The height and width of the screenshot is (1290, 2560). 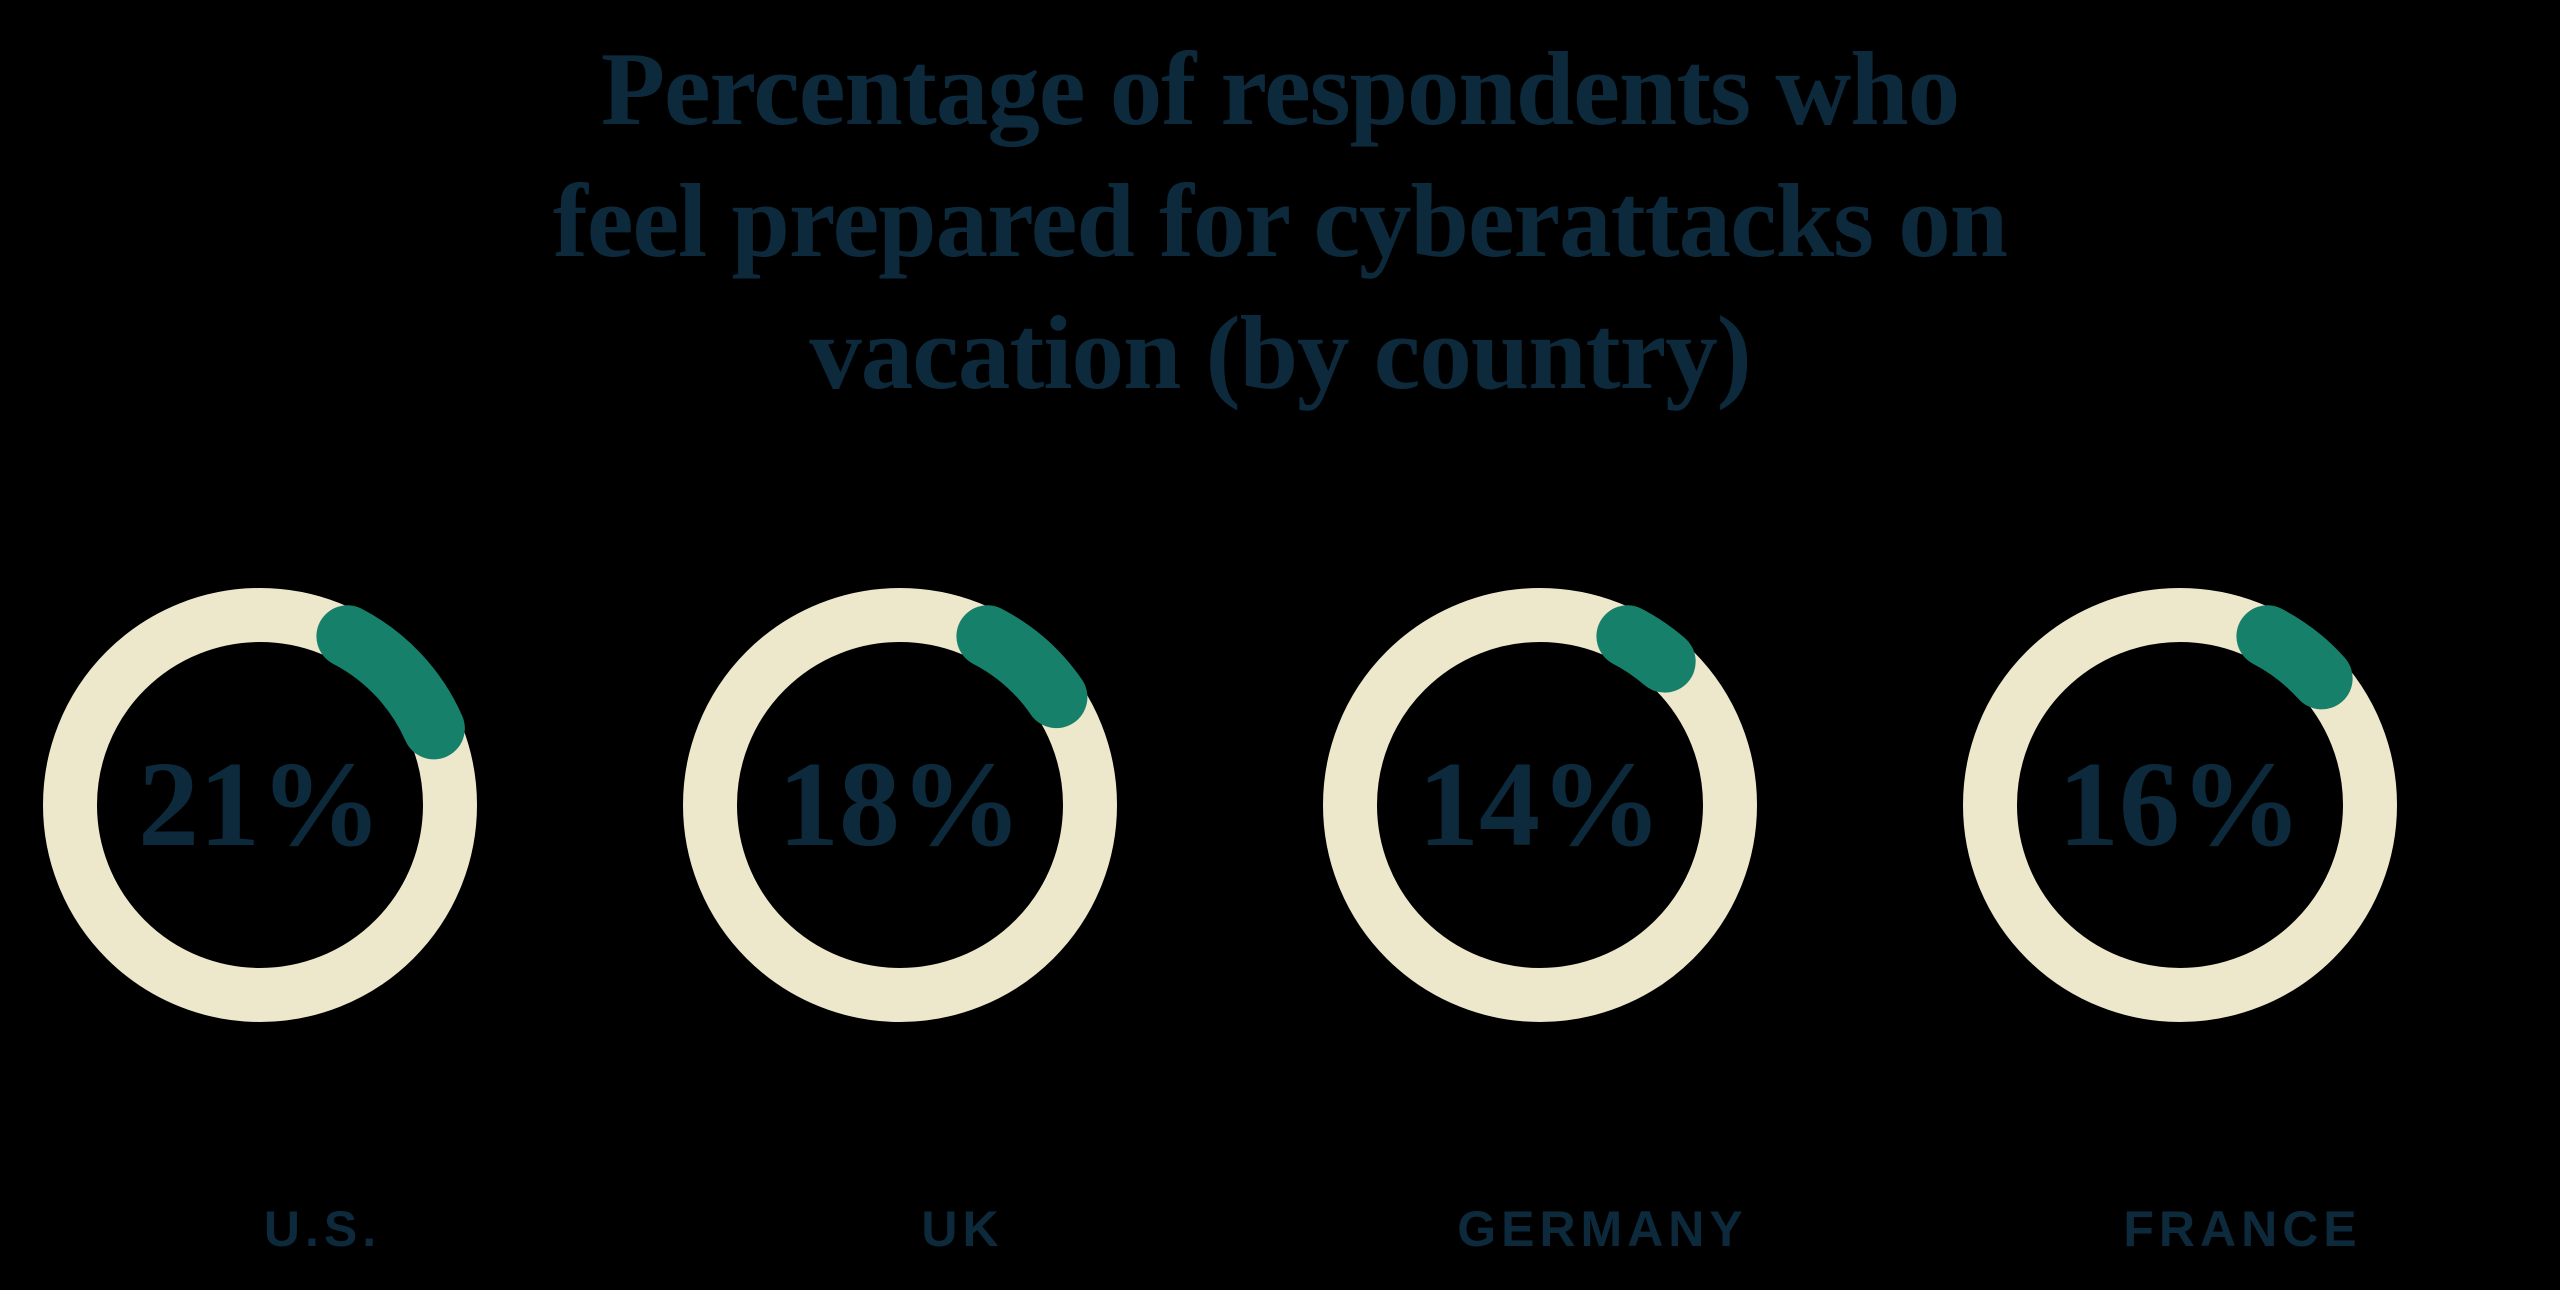 I want to click on donut-value-label: 18%, so click(x=900, y=804).